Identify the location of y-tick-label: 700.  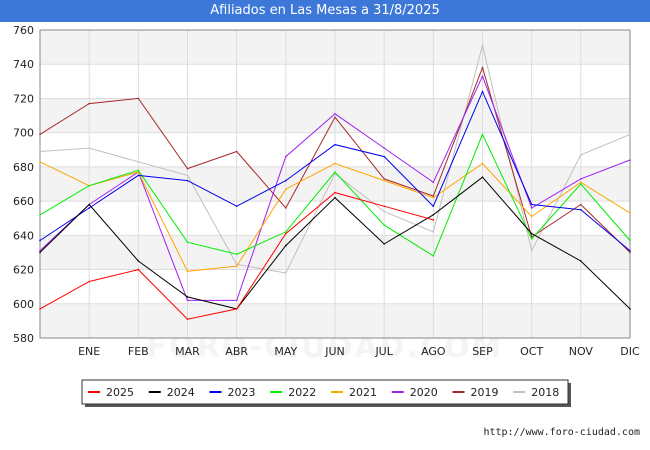
(23, 133).